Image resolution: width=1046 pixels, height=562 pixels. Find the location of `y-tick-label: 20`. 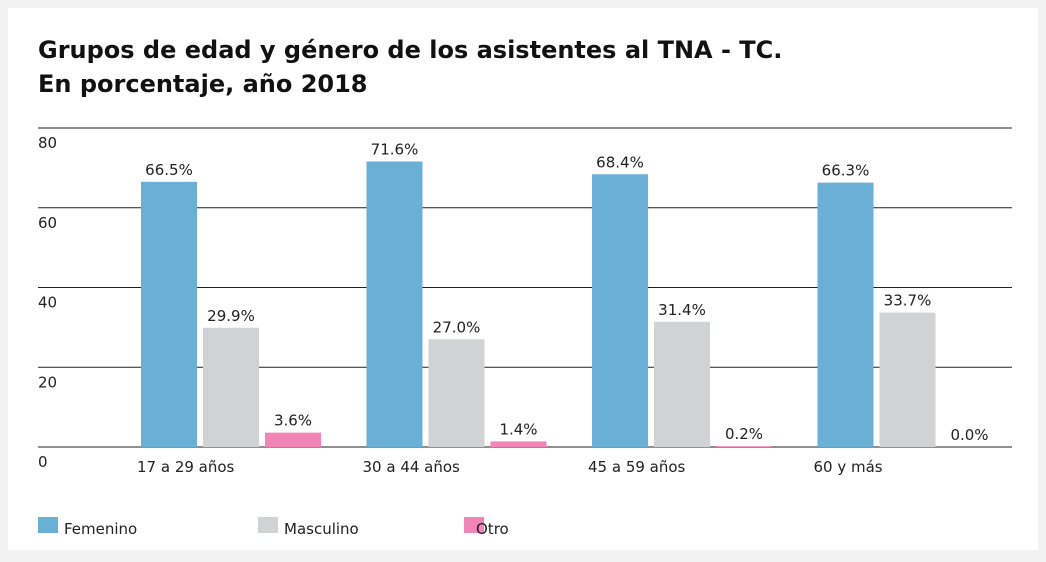

y-tick-label: 20 is located at coordinates (47, 382).